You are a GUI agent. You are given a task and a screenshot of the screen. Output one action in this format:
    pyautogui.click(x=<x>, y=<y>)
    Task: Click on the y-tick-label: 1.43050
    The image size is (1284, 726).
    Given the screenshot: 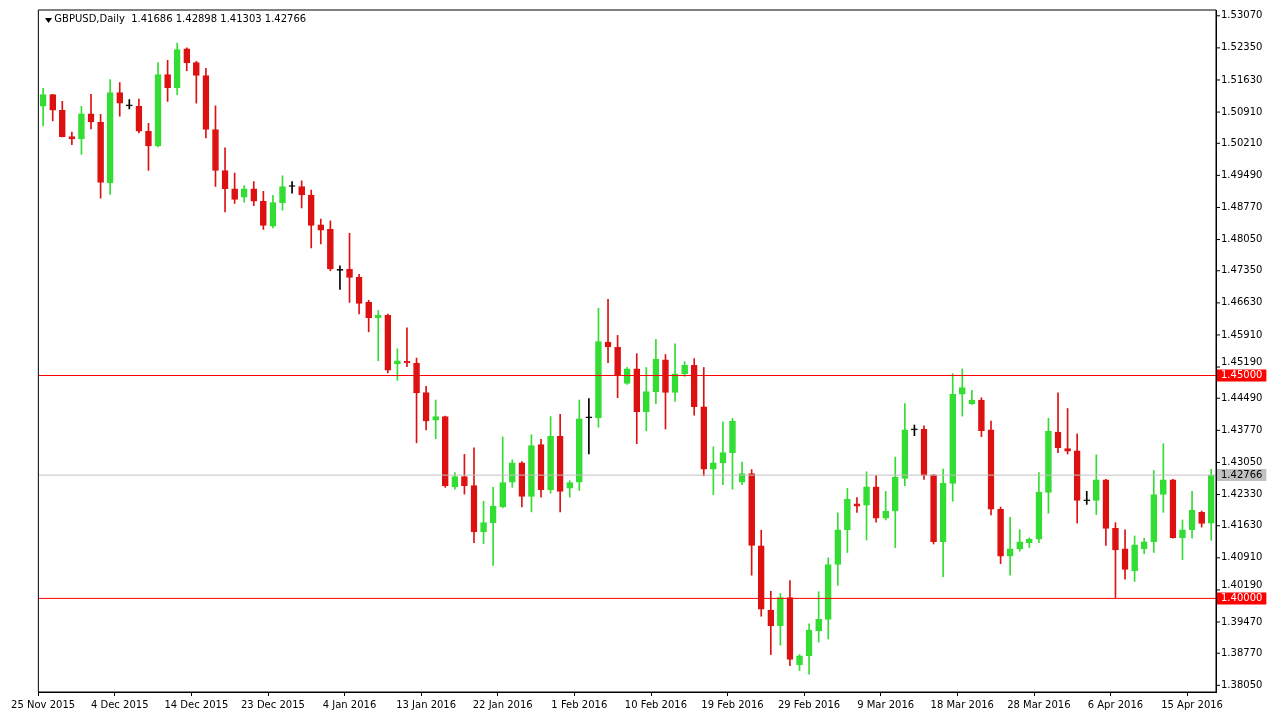 What is the action you would take?
    pyautogui.click(x=1242, y=461)
    